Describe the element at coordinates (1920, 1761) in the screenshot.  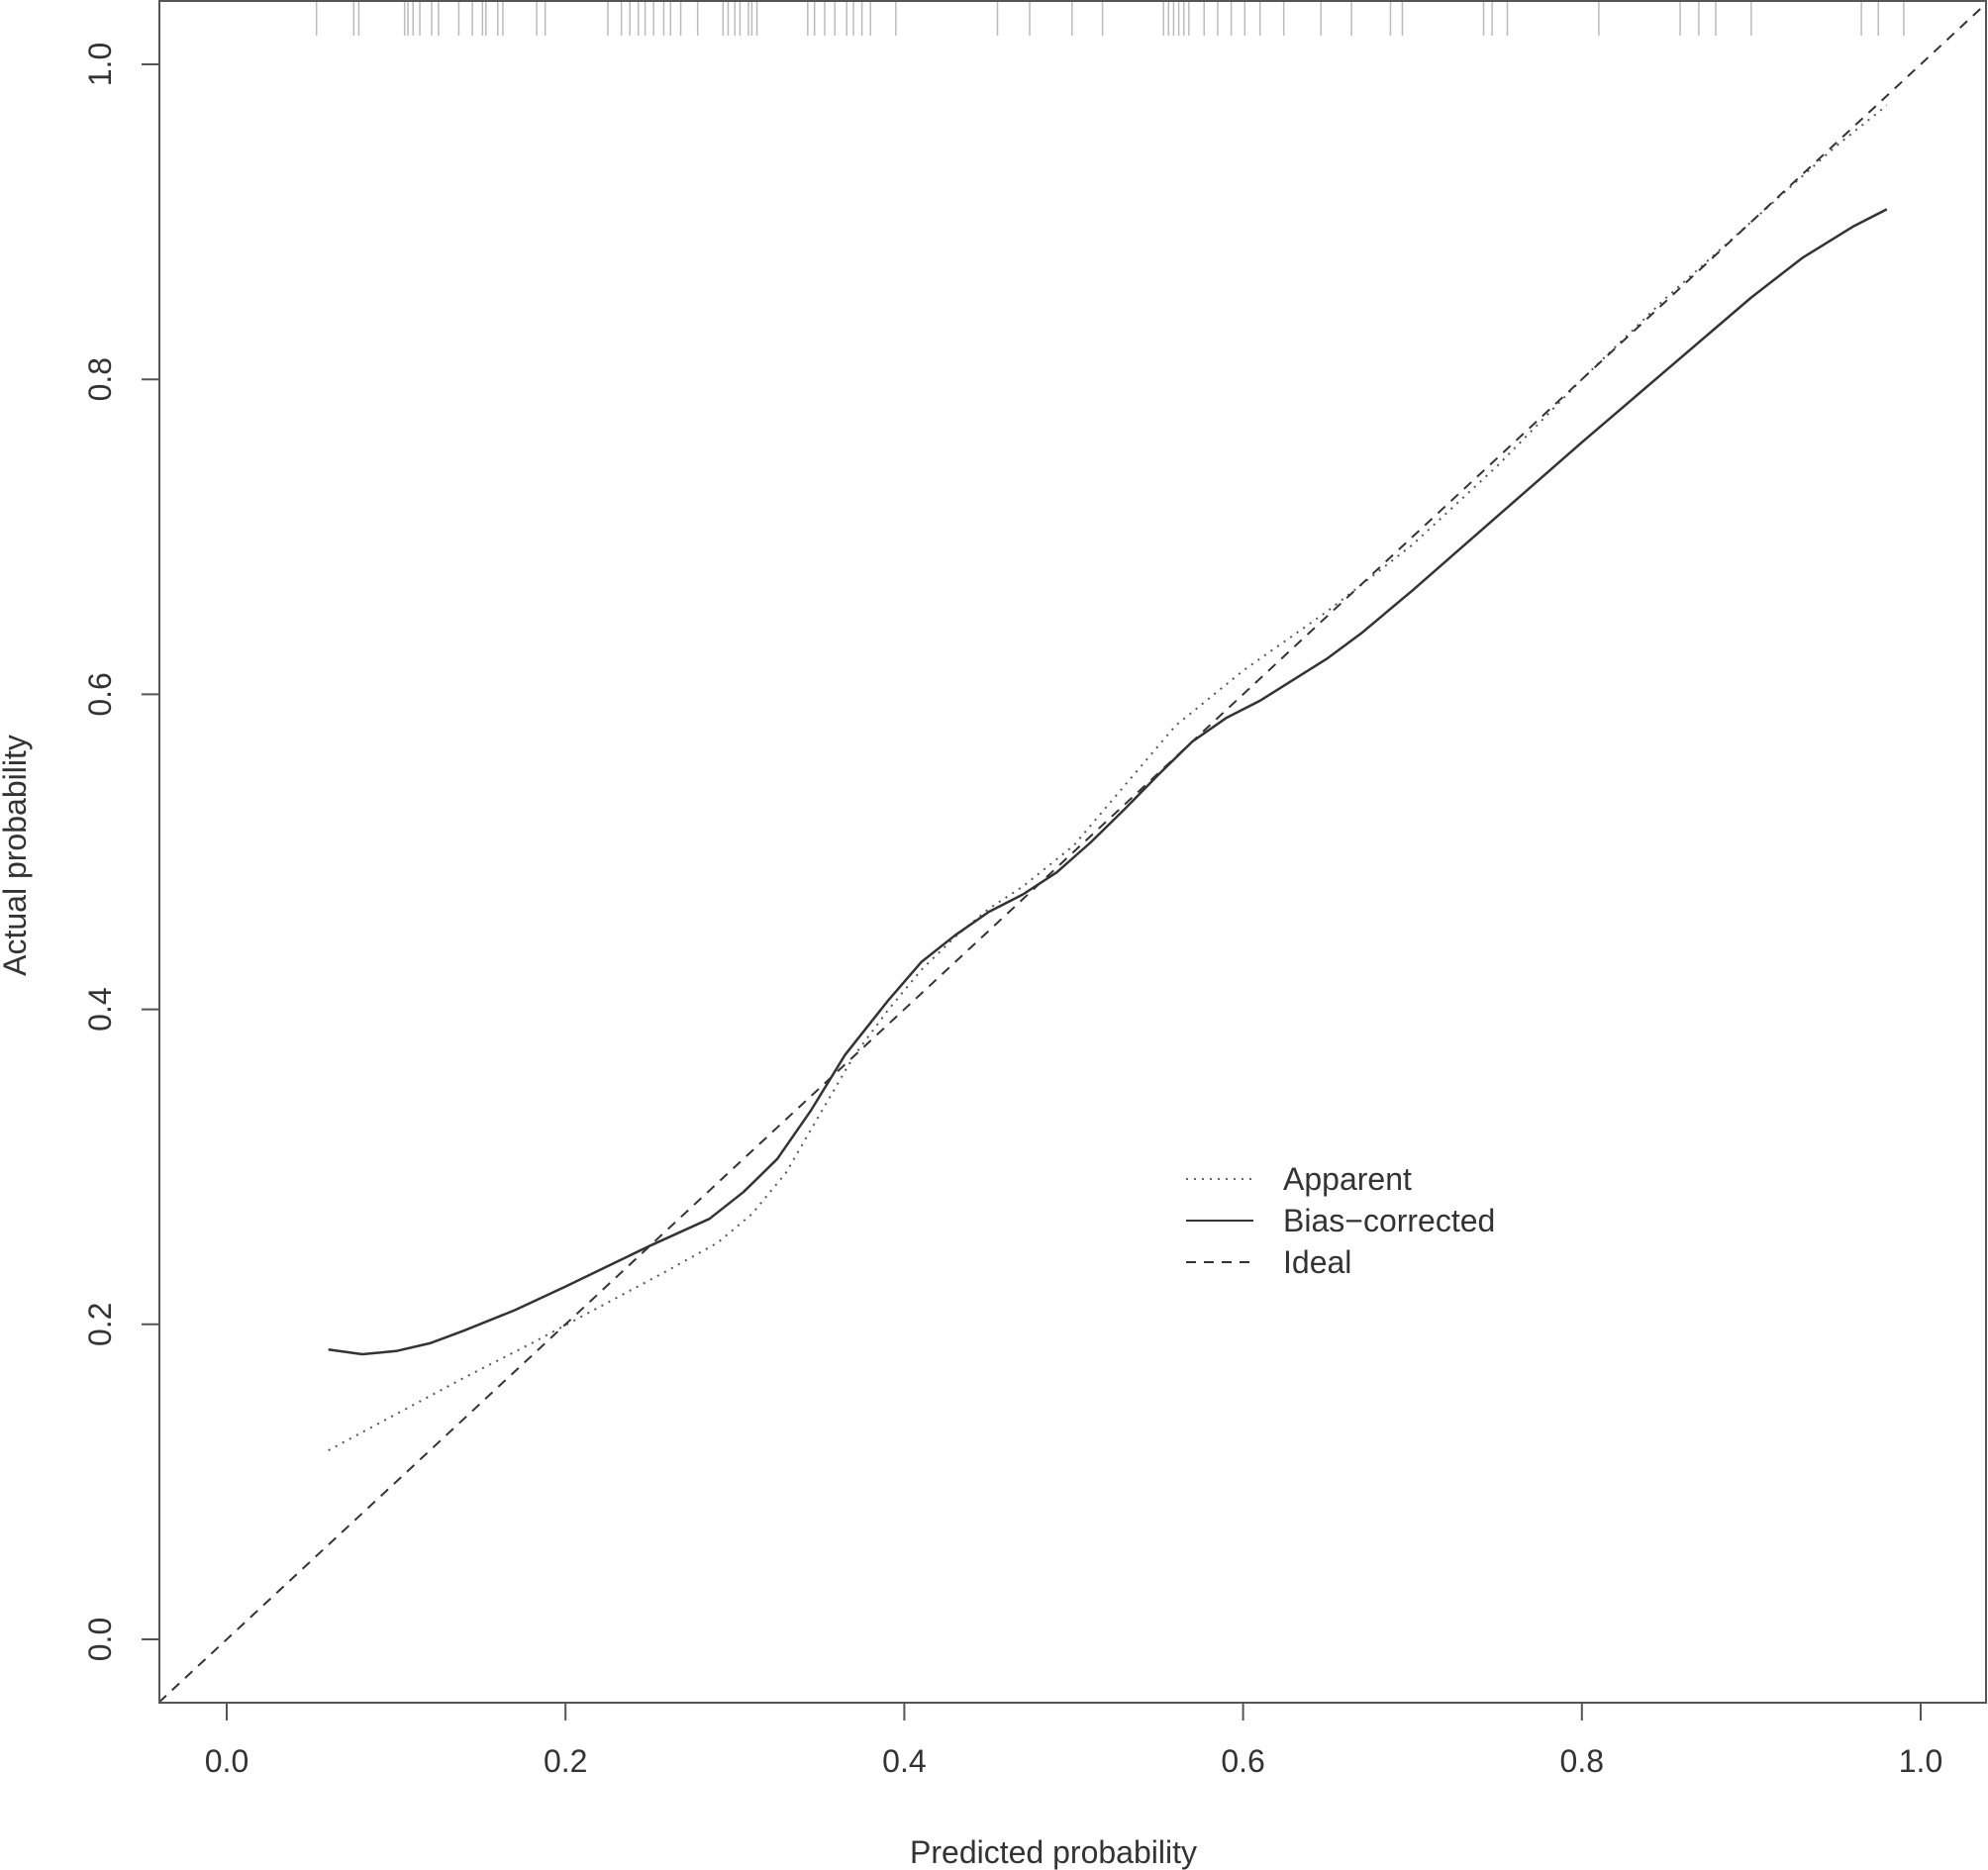
I see `x-tick-label: 1.0` at that location.